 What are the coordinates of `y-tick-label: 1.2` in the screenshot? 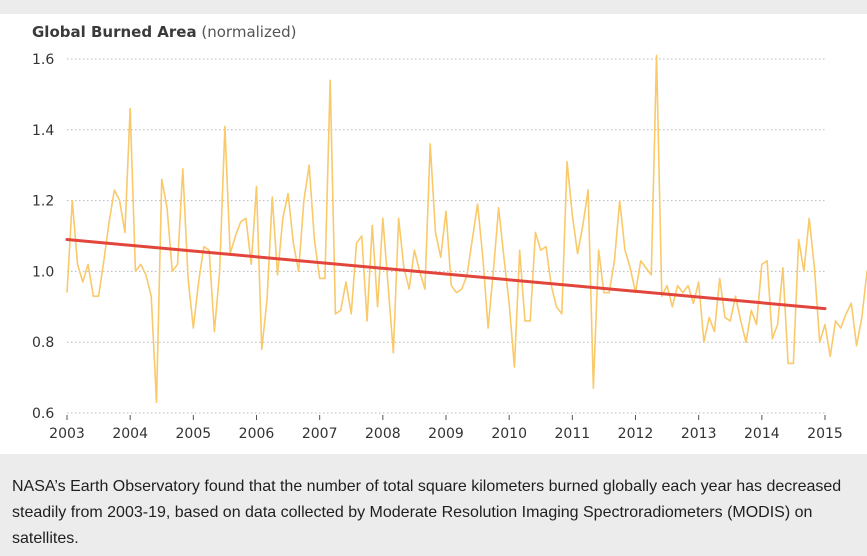 It's located at (43, 202).